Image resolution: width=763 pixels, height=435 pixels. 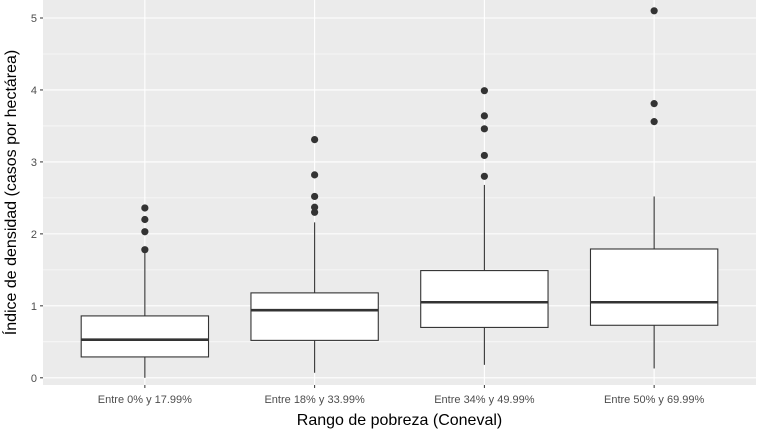 What do you see at coordinates (34, 91) in the screenshot?
I see `y-tick-label: 4` at bounding box center [34, 91].